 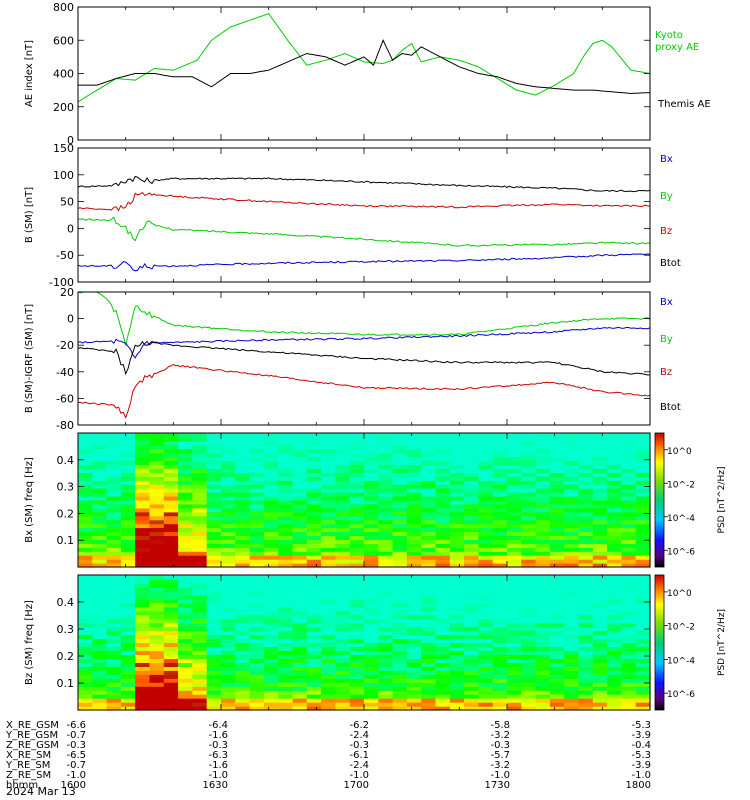 I want to click on y-tick-label: -60, so click(x=65, y=398).